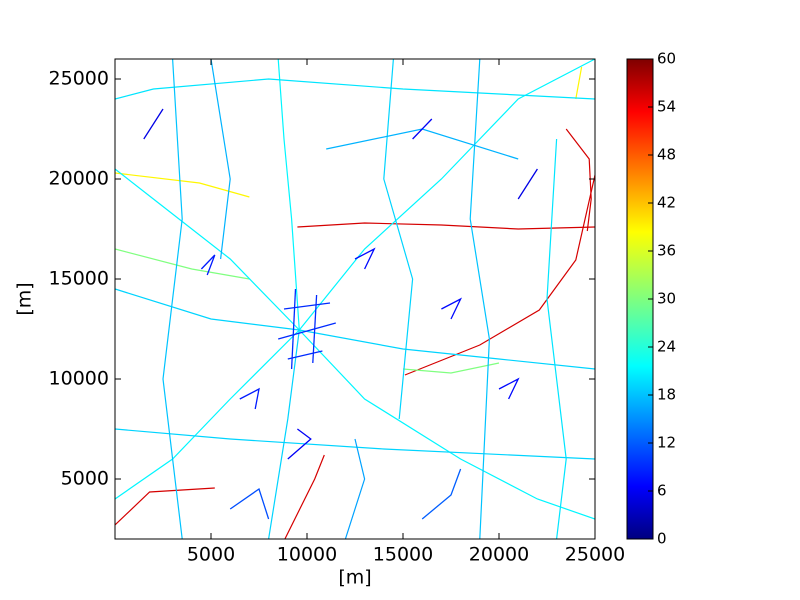  I want to click on colorbar-tick-label: 6, so click(662, 491).